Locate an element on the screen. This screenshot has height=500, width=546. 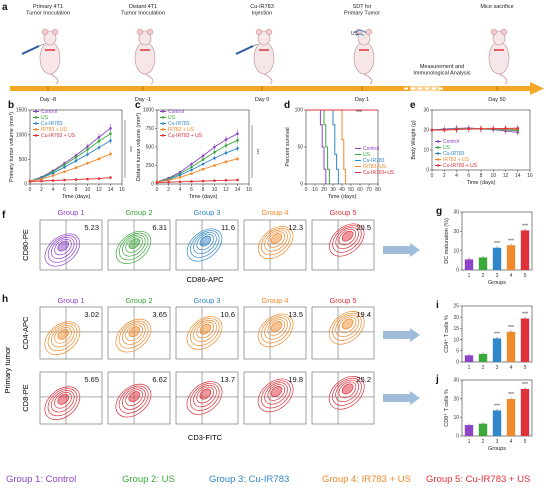
y-tick-label: 1000 is located at coordinates (21, 135).